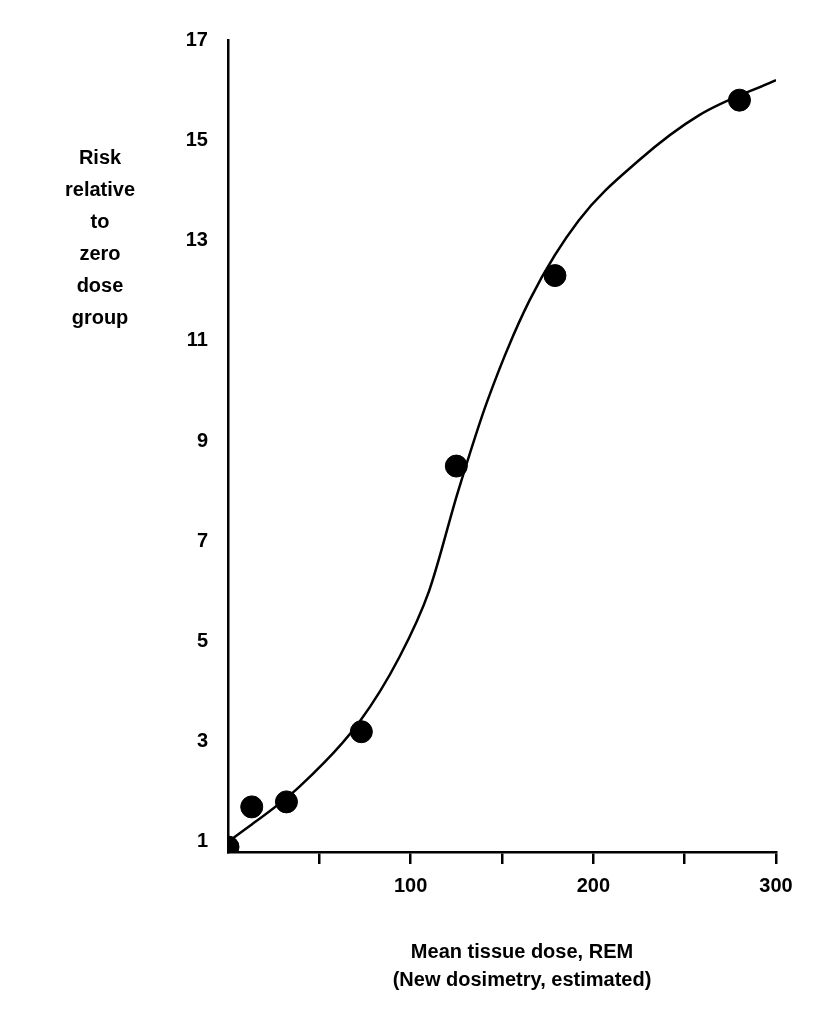  I want to click on y-tick-label: 9, so click(202, 439).